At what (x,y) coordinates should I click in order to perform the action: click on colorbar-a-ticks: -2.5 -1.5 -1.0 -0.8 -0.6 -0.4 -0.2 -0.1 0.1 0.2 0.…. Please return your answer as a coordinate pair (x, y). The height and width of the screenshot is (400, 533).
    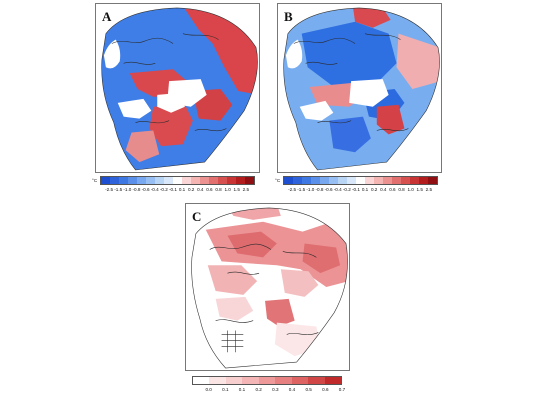
    Looking at the image, I should click on (177, 191).